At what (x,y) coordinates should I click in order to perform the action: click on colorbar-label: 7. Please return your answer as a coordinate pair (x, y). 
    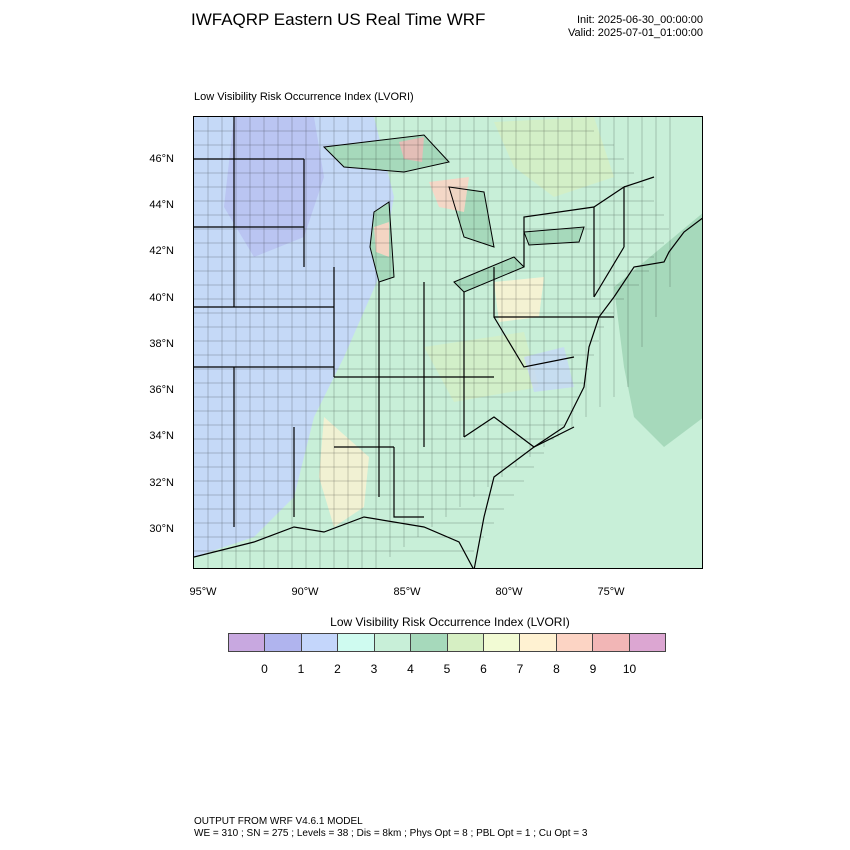
    Looking at the image, I should click on (520, 669).